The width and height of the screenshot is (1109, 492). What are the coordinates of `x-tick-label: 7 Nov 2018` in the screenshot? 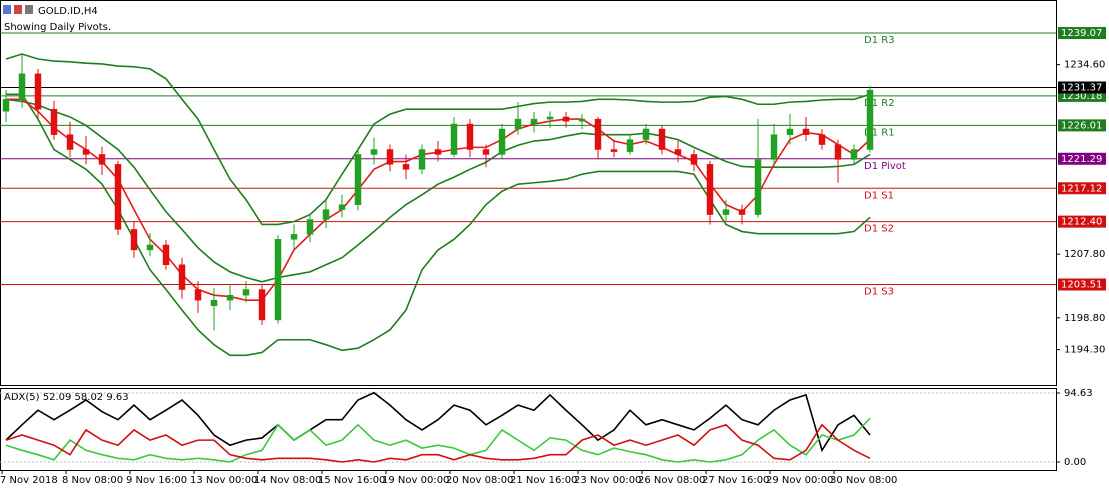 It's located at (29, 480).